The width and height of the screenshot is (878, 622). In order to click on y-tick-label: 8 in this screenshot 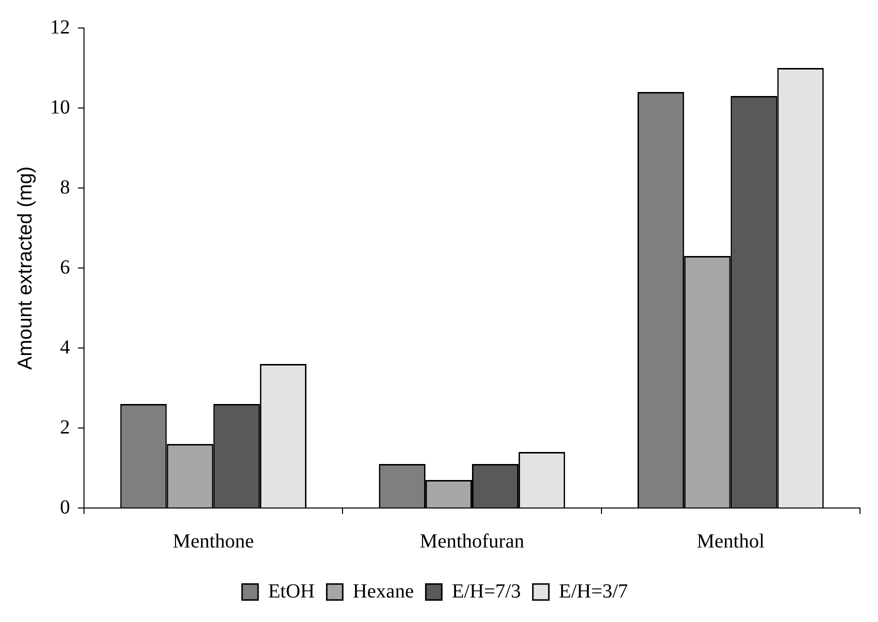, I will do `click(65, 187)`.